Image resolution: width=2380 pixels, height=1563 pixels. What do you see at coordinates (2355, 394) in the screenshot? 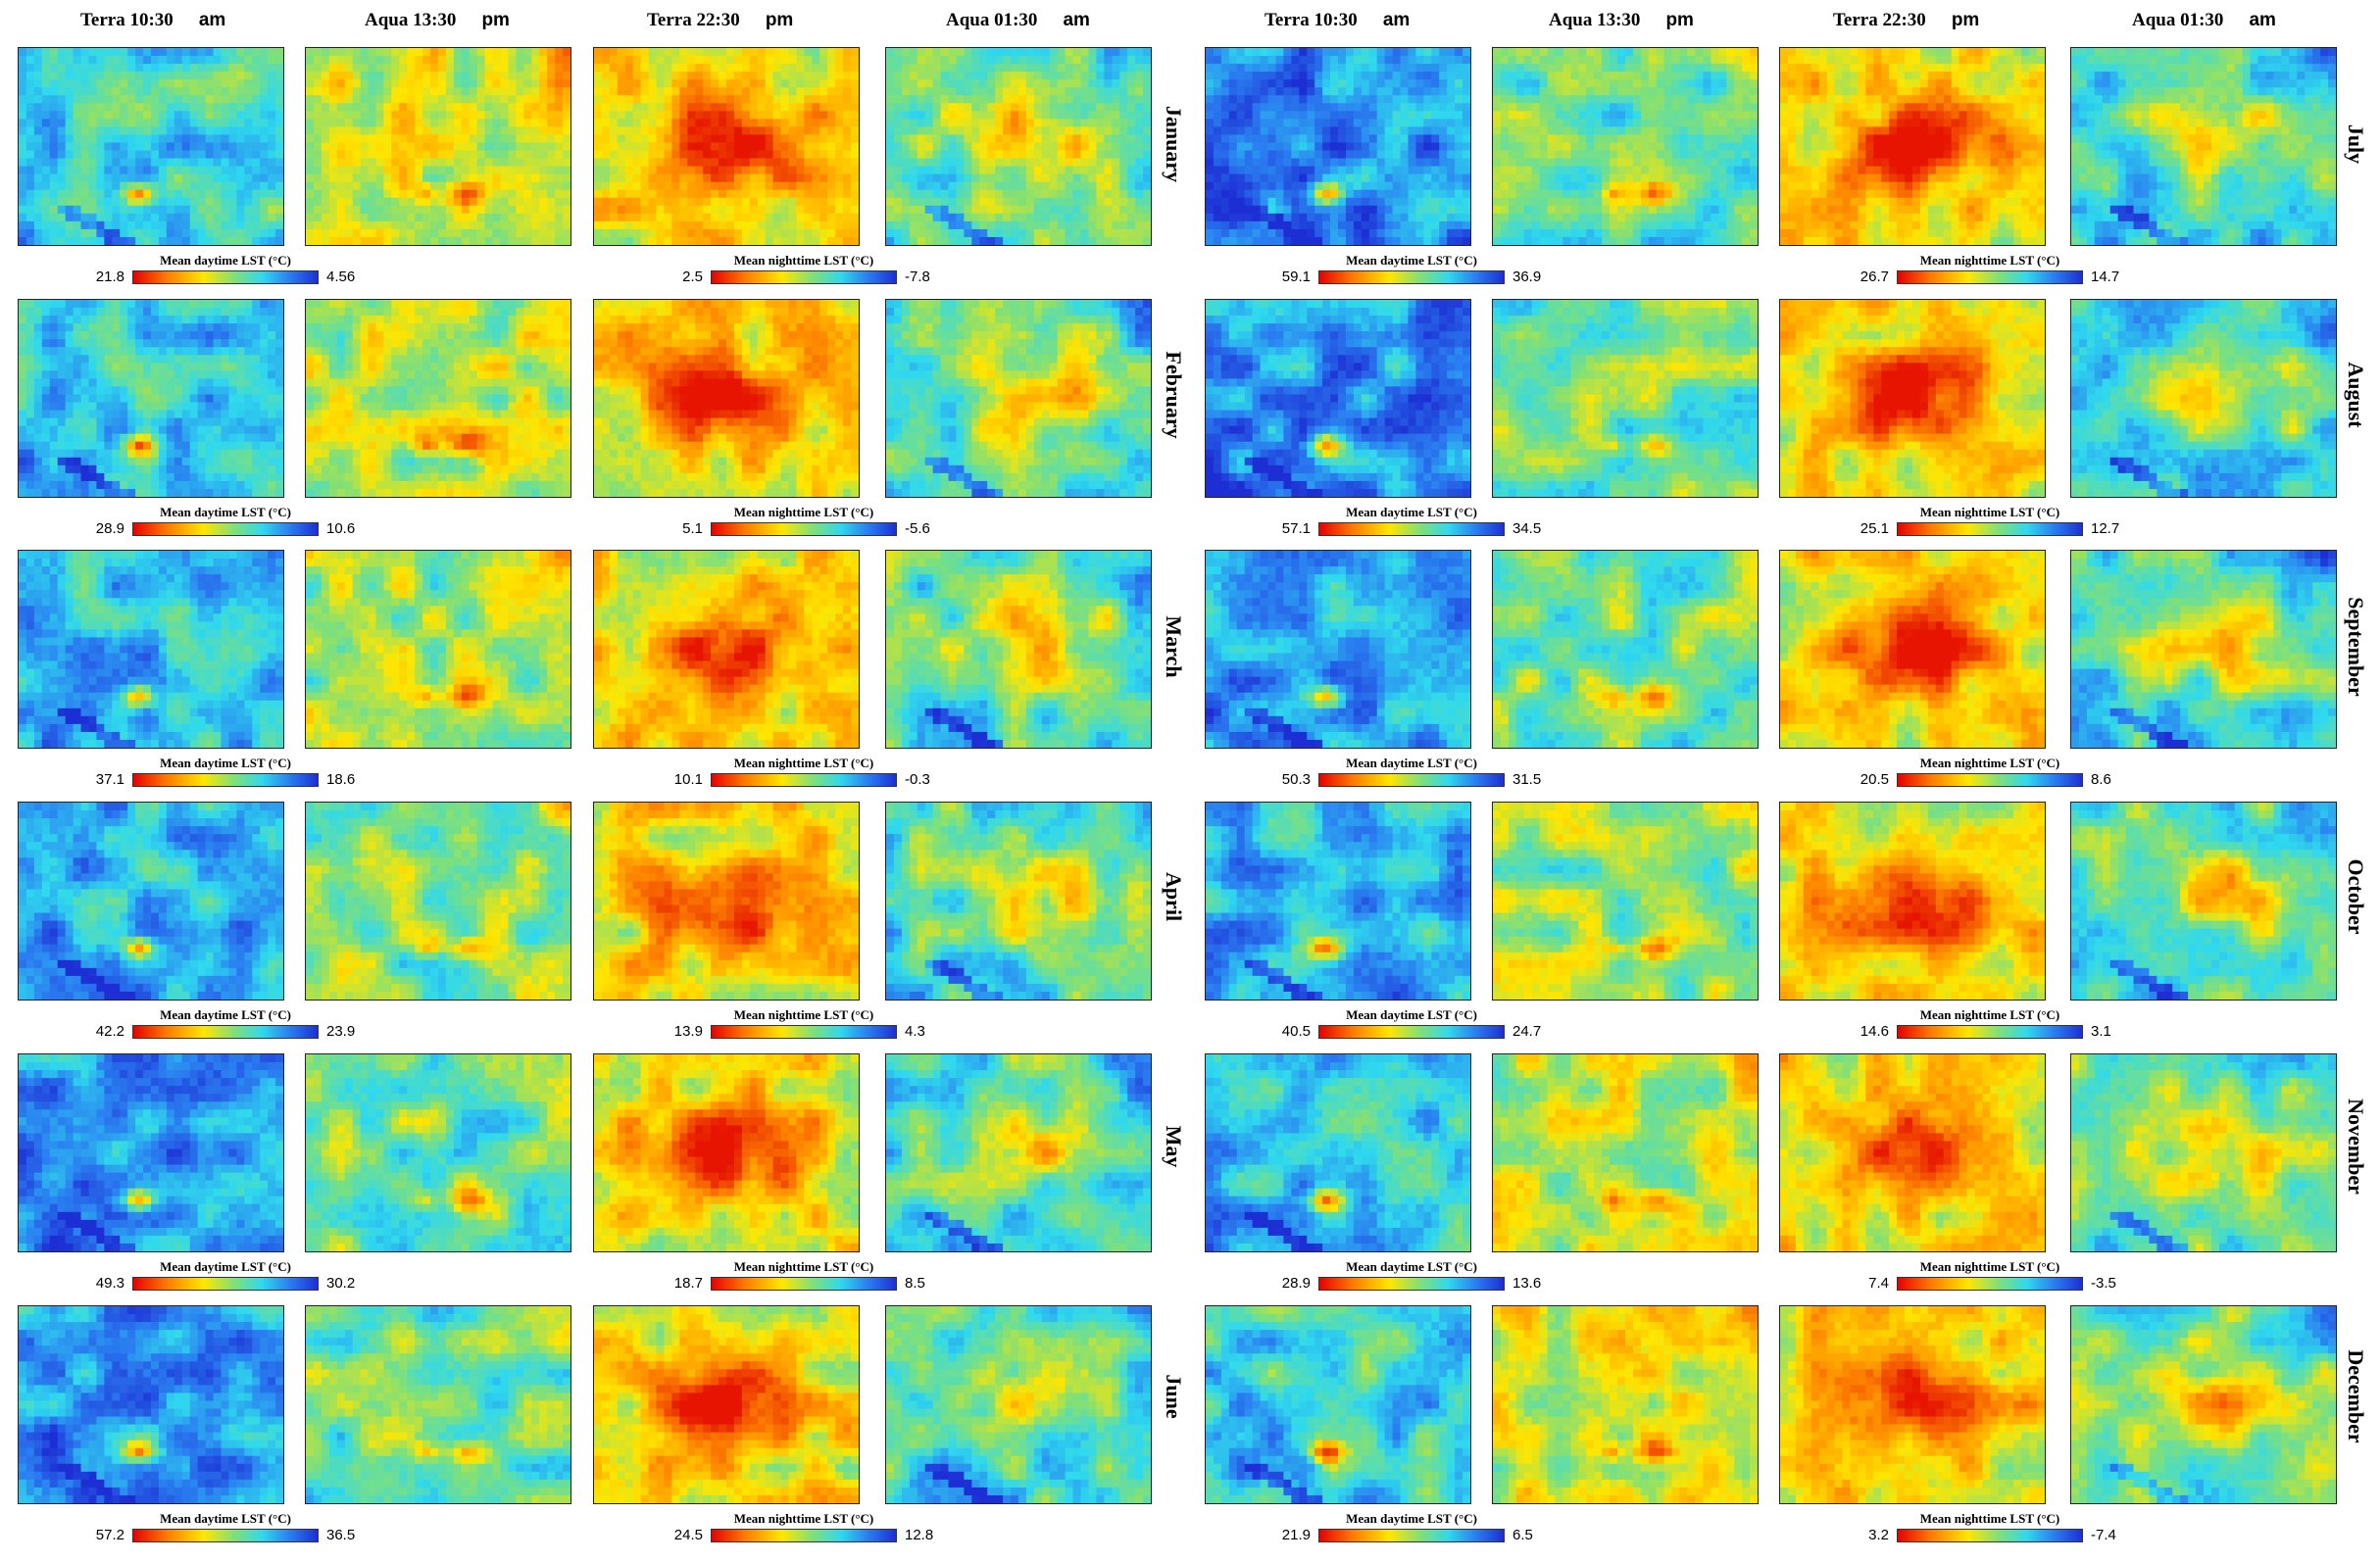
I see `month-label: August` at bounding box center [2355, 394].